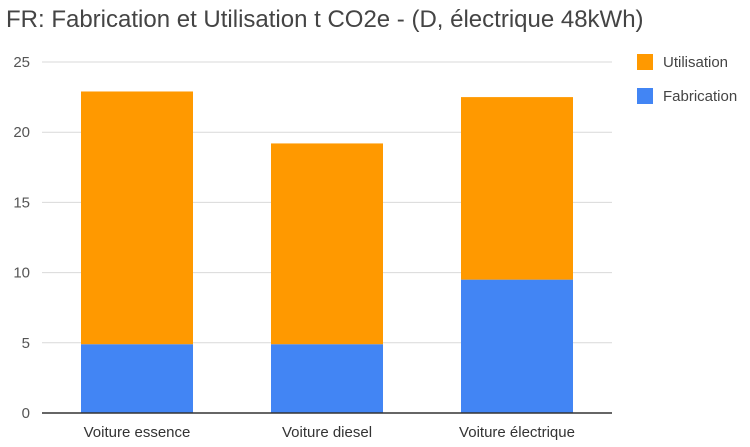 The image size is (750, 447). I want to click on y-tick-label: 10, so click(21, 273).